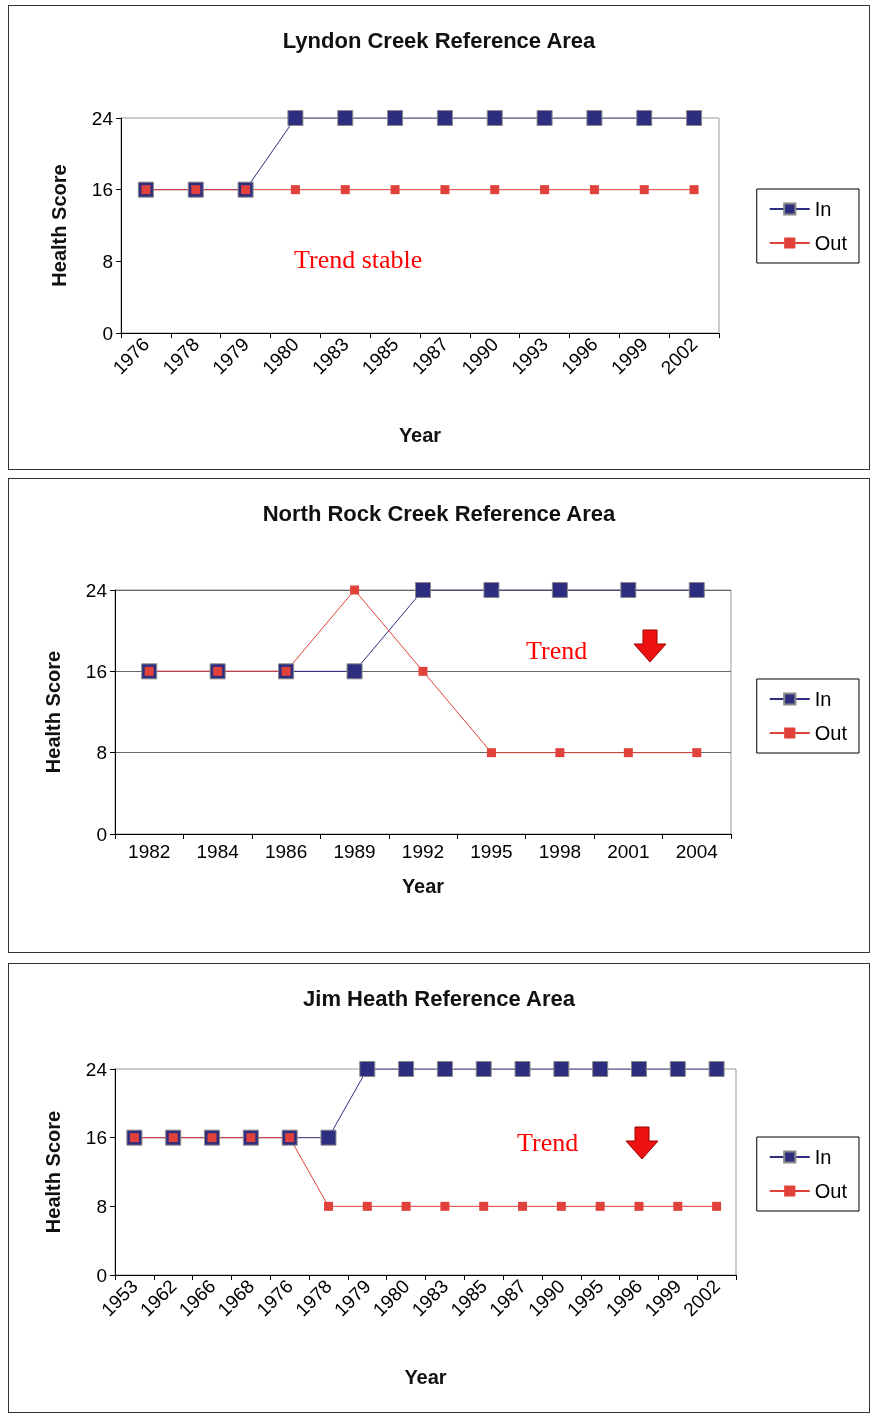 Image resolution: width=878 pixels, height=1416 pixels. What do you see at coordinates (439, 513) in the screenshot?
I see `chart-title: North Rock Creek Reference Area` at bounding box center [439, 513].